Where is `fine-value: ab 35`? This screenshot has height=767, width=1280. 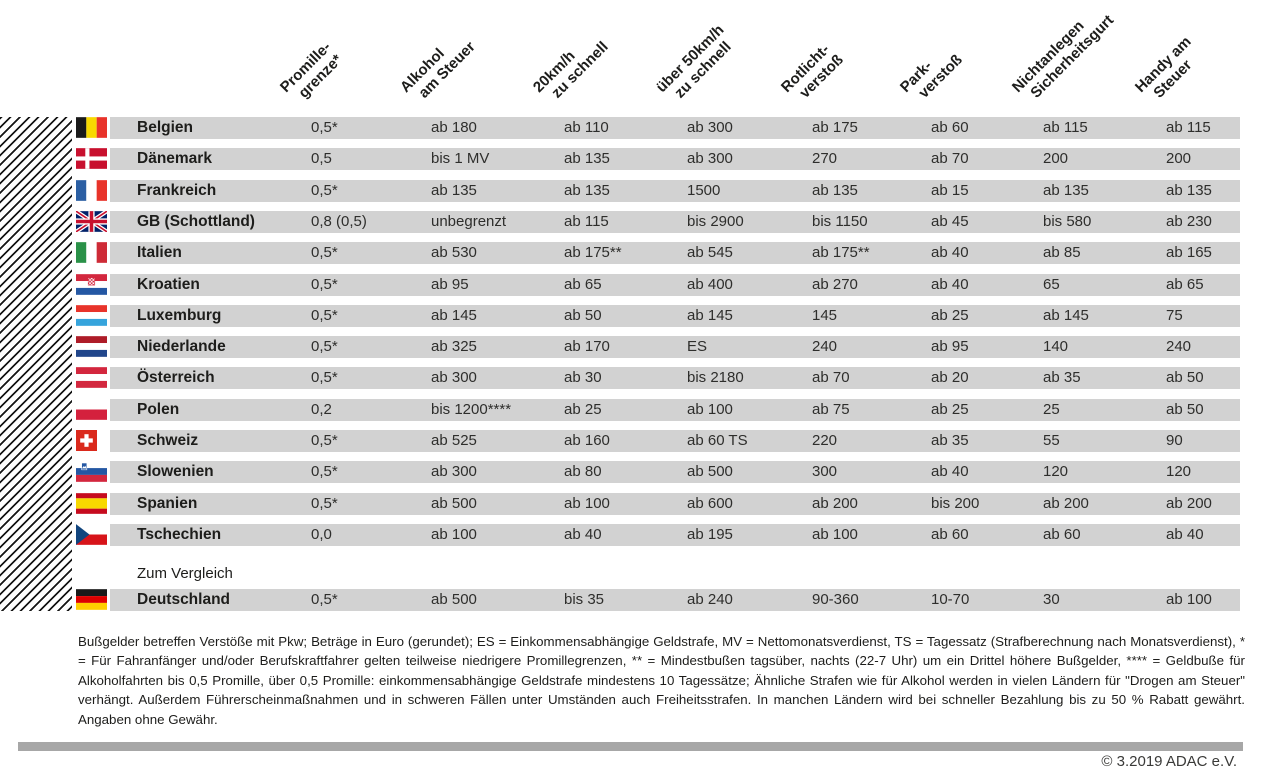
fine-value: ab 35 is located at coordinates (950, 440).